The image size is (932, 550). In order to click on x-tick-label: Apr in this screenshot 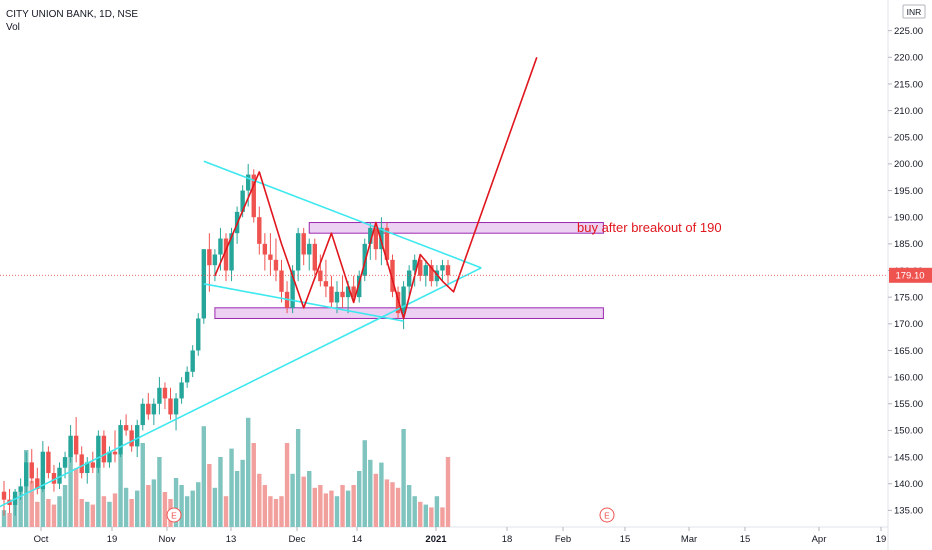, I will do `click(819, 539)`.